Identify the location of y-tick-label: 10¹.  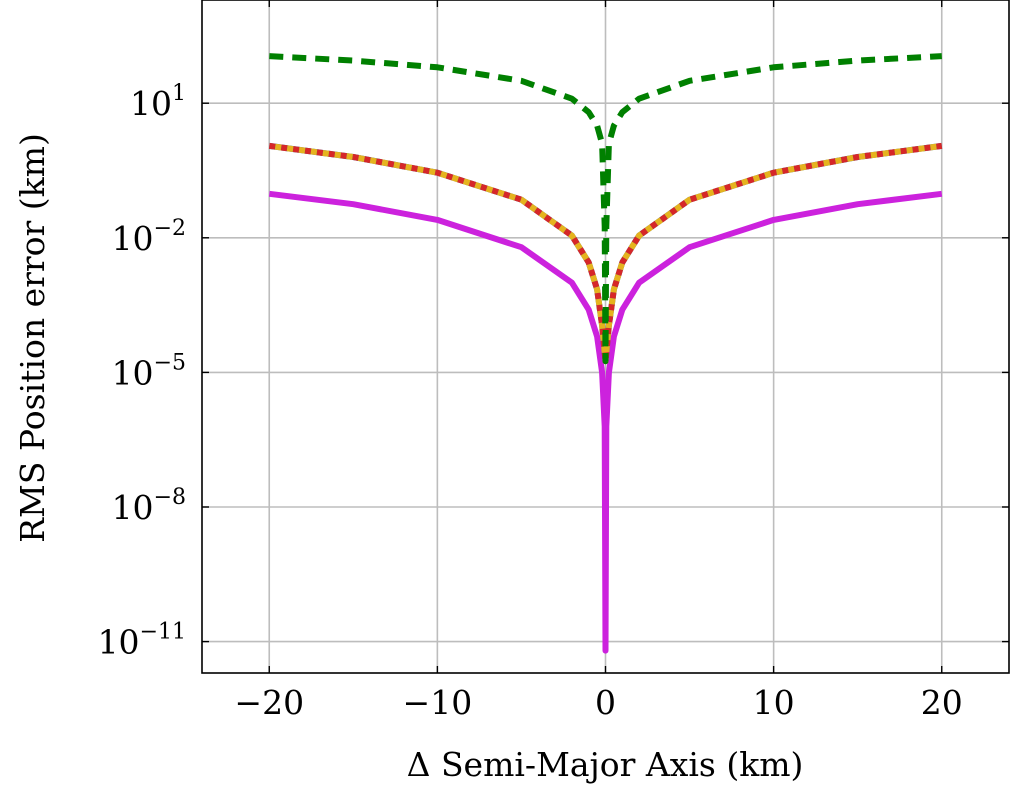
(158, 102).